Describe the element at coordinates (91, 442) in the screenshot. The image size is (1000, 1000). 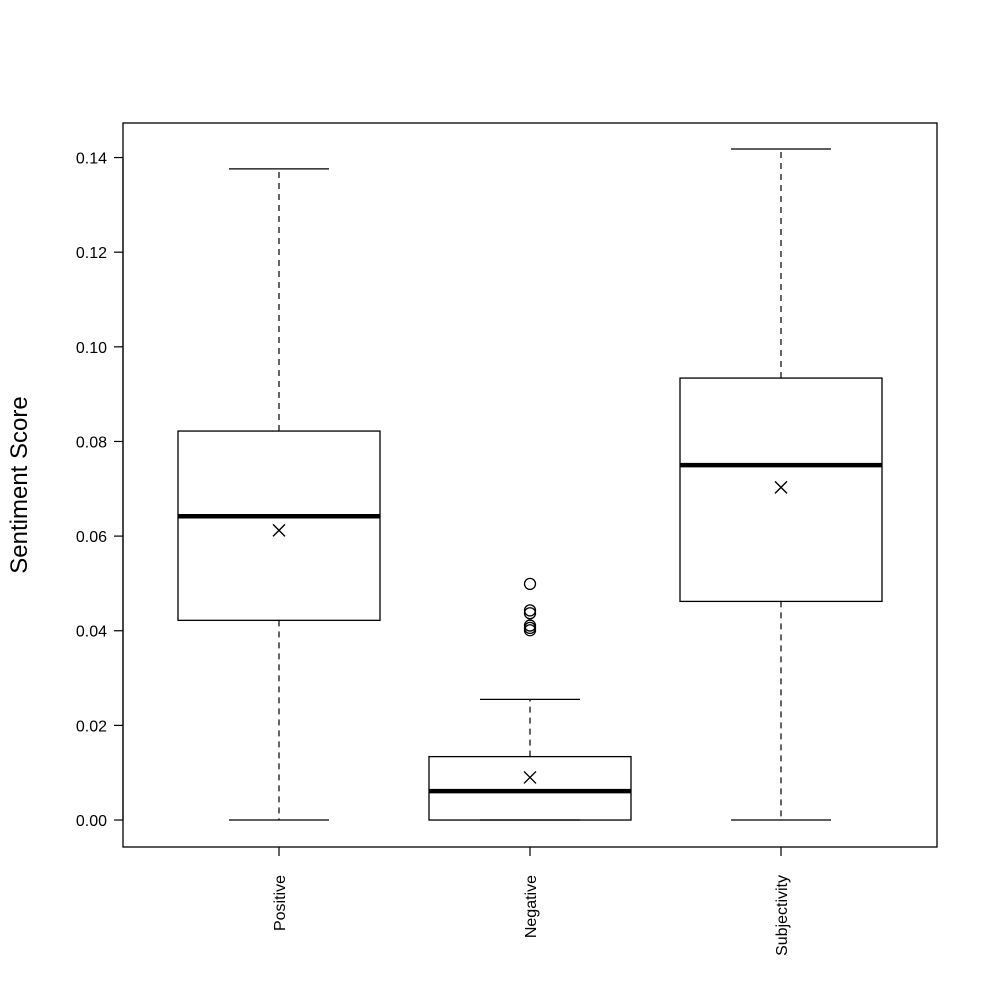
I see `y-tick-label: 0.08` at that location.